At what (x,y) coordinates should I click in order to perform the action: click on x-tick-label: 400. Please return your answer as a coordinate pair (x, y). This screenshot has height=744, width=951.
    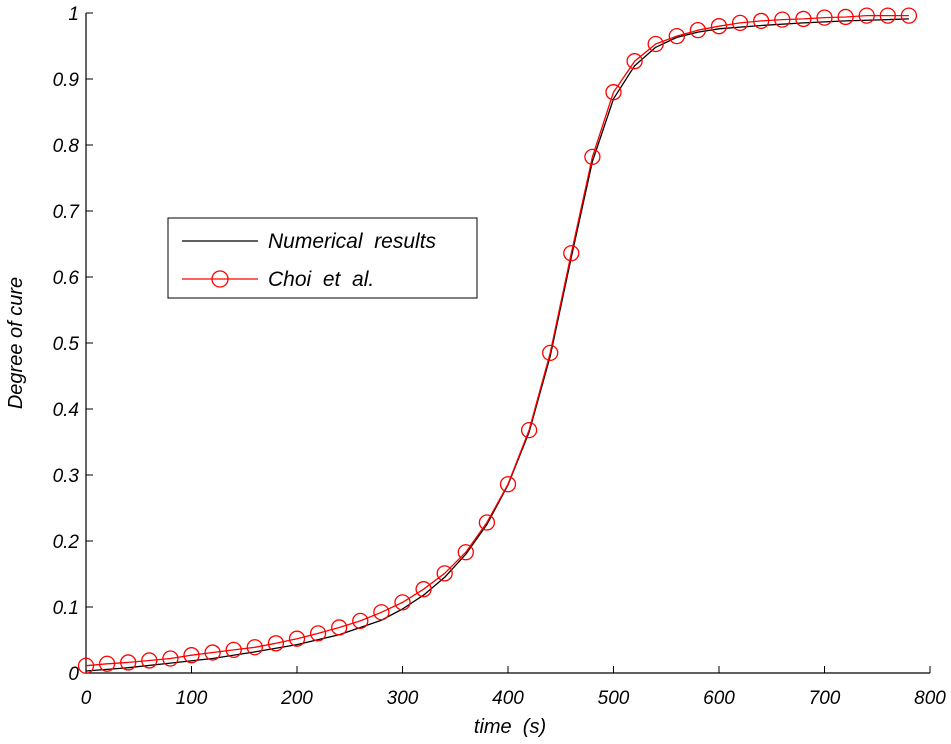
    Looking at the image, I should click on (508, 698).